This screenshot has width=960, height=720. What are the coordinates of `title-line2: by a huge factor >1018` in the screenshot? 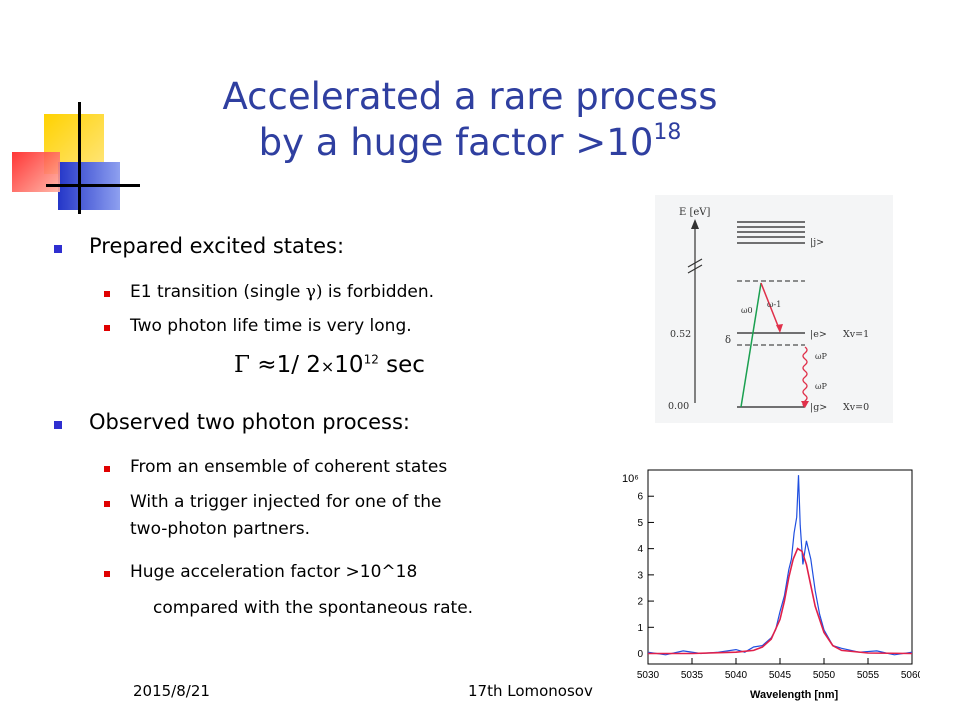 It's located at (470, 143).